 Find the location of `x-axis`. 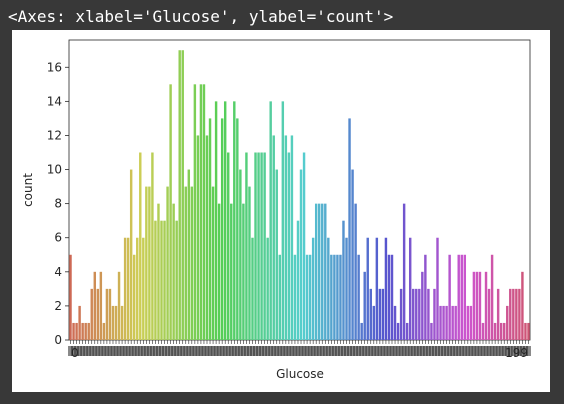

x-axis is located at coordinates (299, 348).